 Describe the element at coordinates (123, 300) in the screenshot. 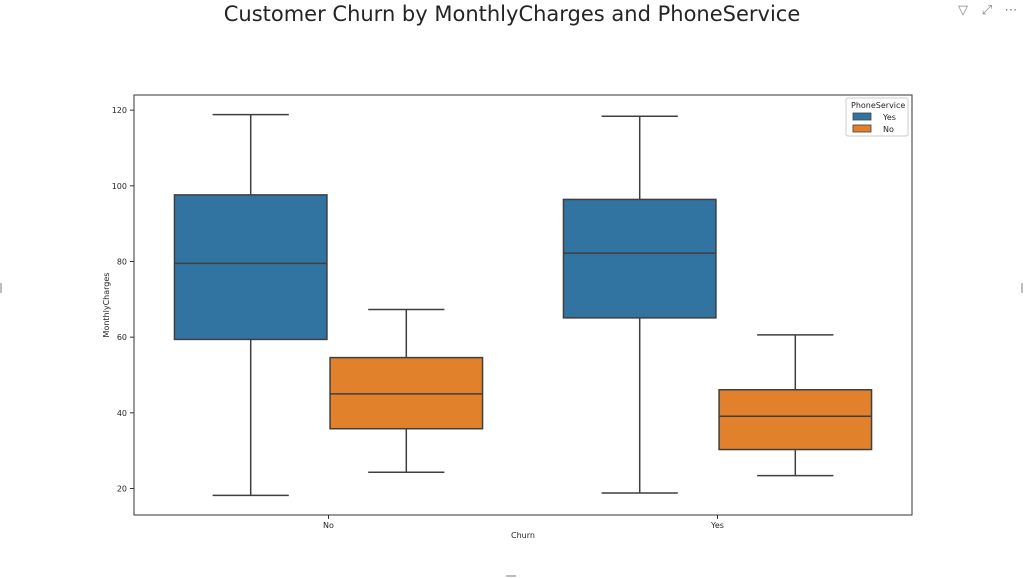

I see `y-axis: 20 40 60 80 100 120` at that location.